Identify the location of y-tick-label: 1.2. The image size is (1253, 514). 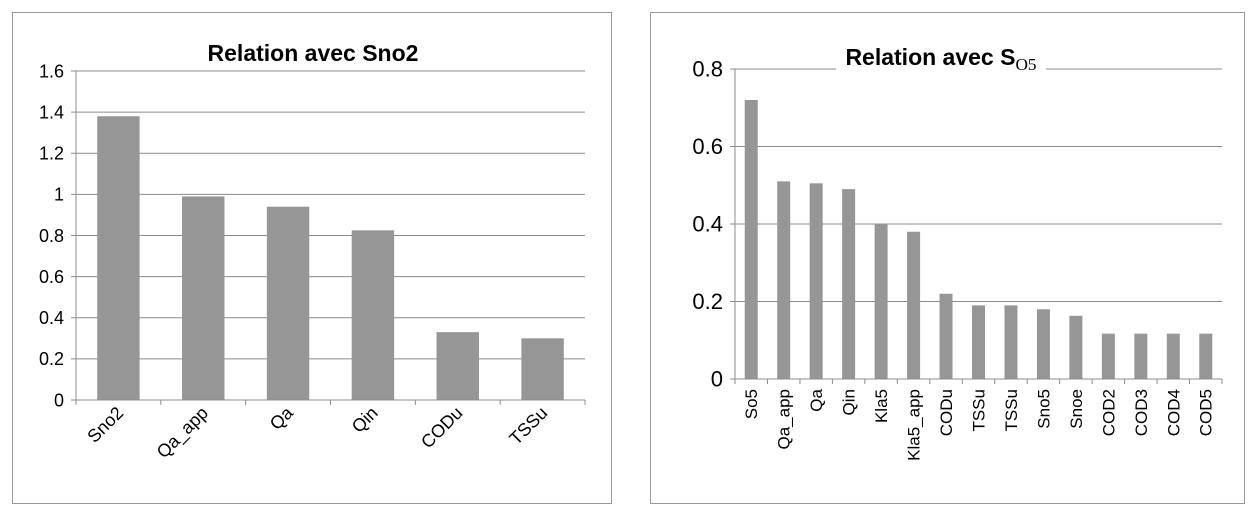
(51, 154).